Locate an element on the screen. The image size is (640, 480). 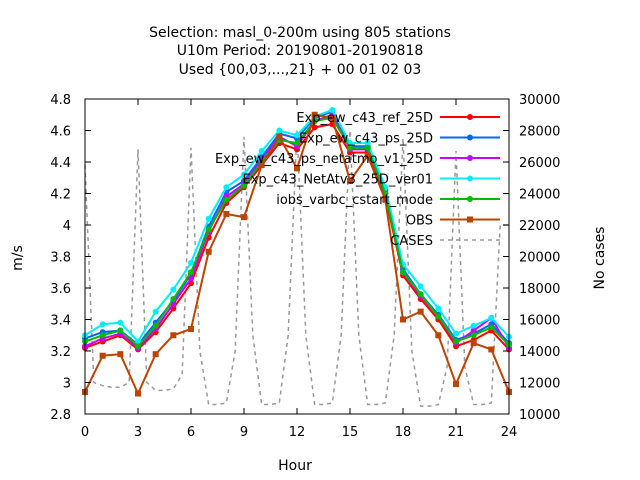
x-tick-label: 15 is located at coordinates (350, 432).